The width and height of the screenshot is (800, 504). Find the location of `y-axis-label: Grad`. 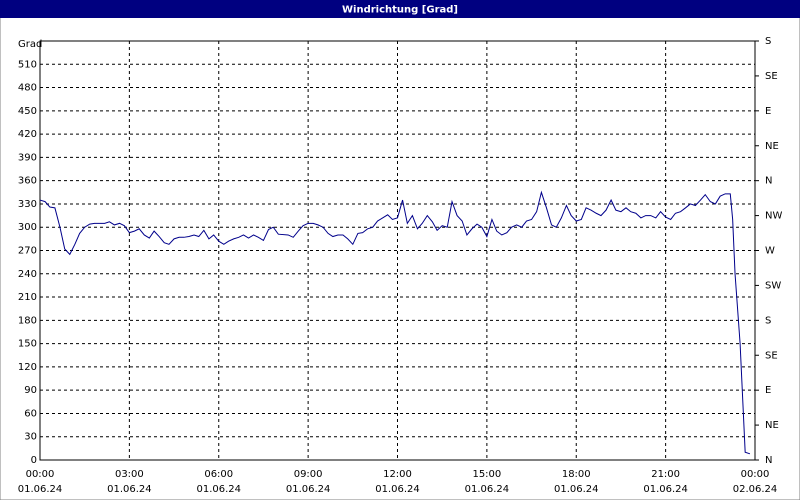

y-axis-label: Grad is located at coordinates (30, 44).